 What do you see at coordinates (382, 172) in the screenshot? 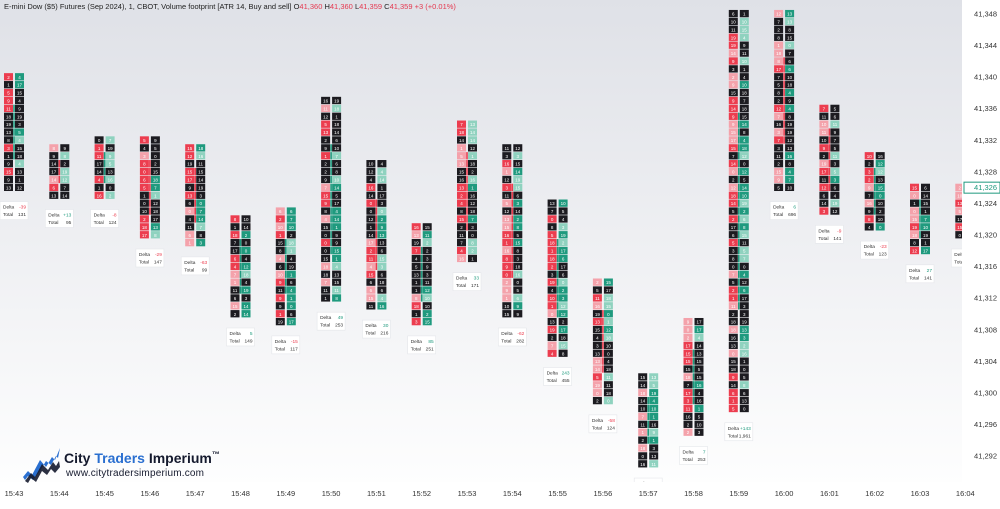
I see `ask-volume: 4` at bounding box center [382, 172].